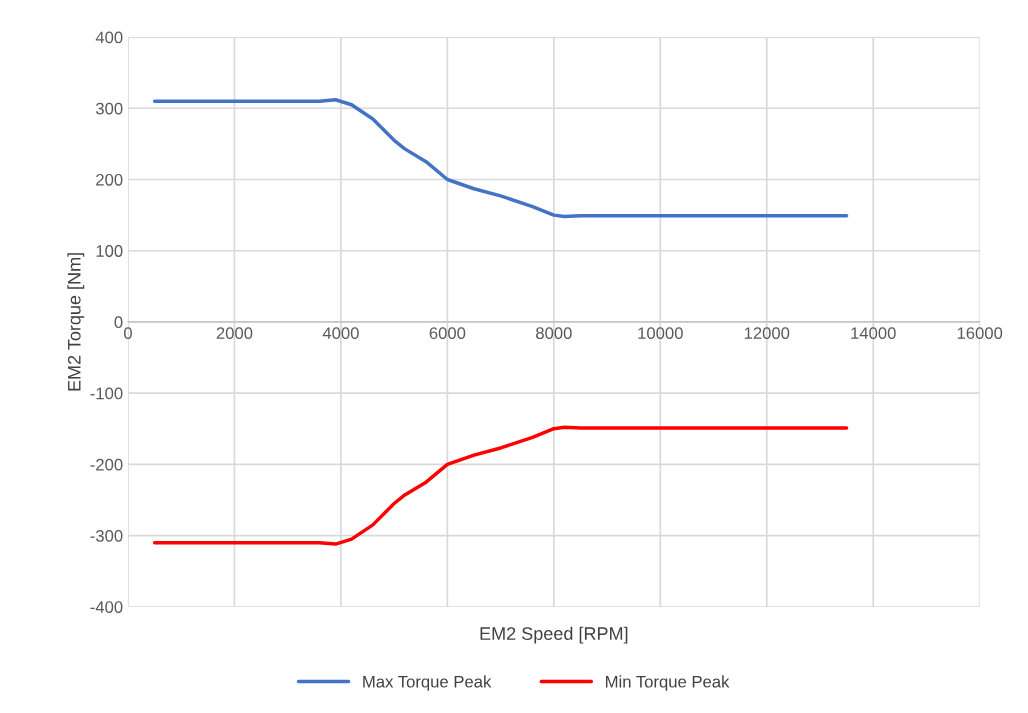 The height and width of the screenshot is (713, 1028). I want to click on y-tick-label: 300, so click(109, 108).